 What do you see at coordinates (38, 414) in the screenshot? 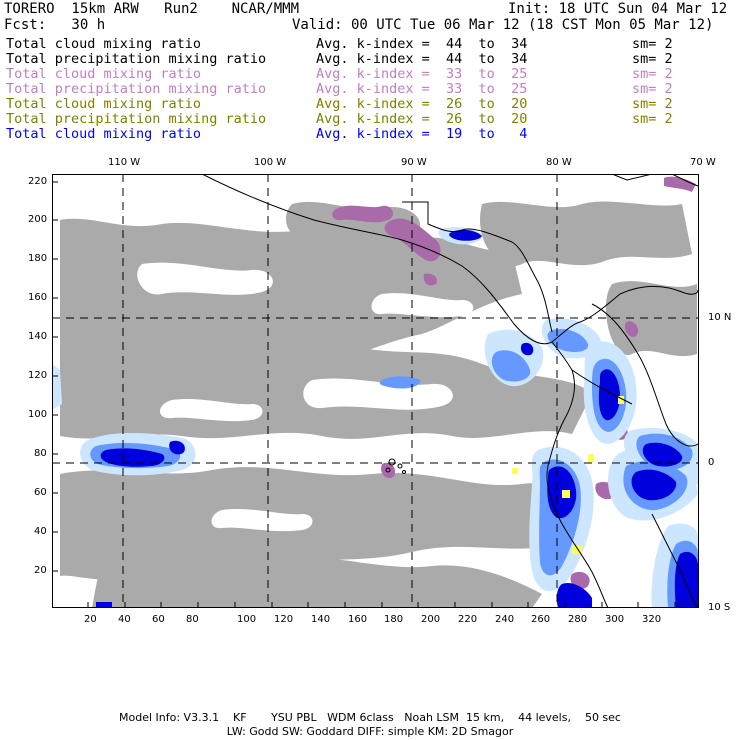
I see `y-tick: 100` at bounding box center [38, 414].